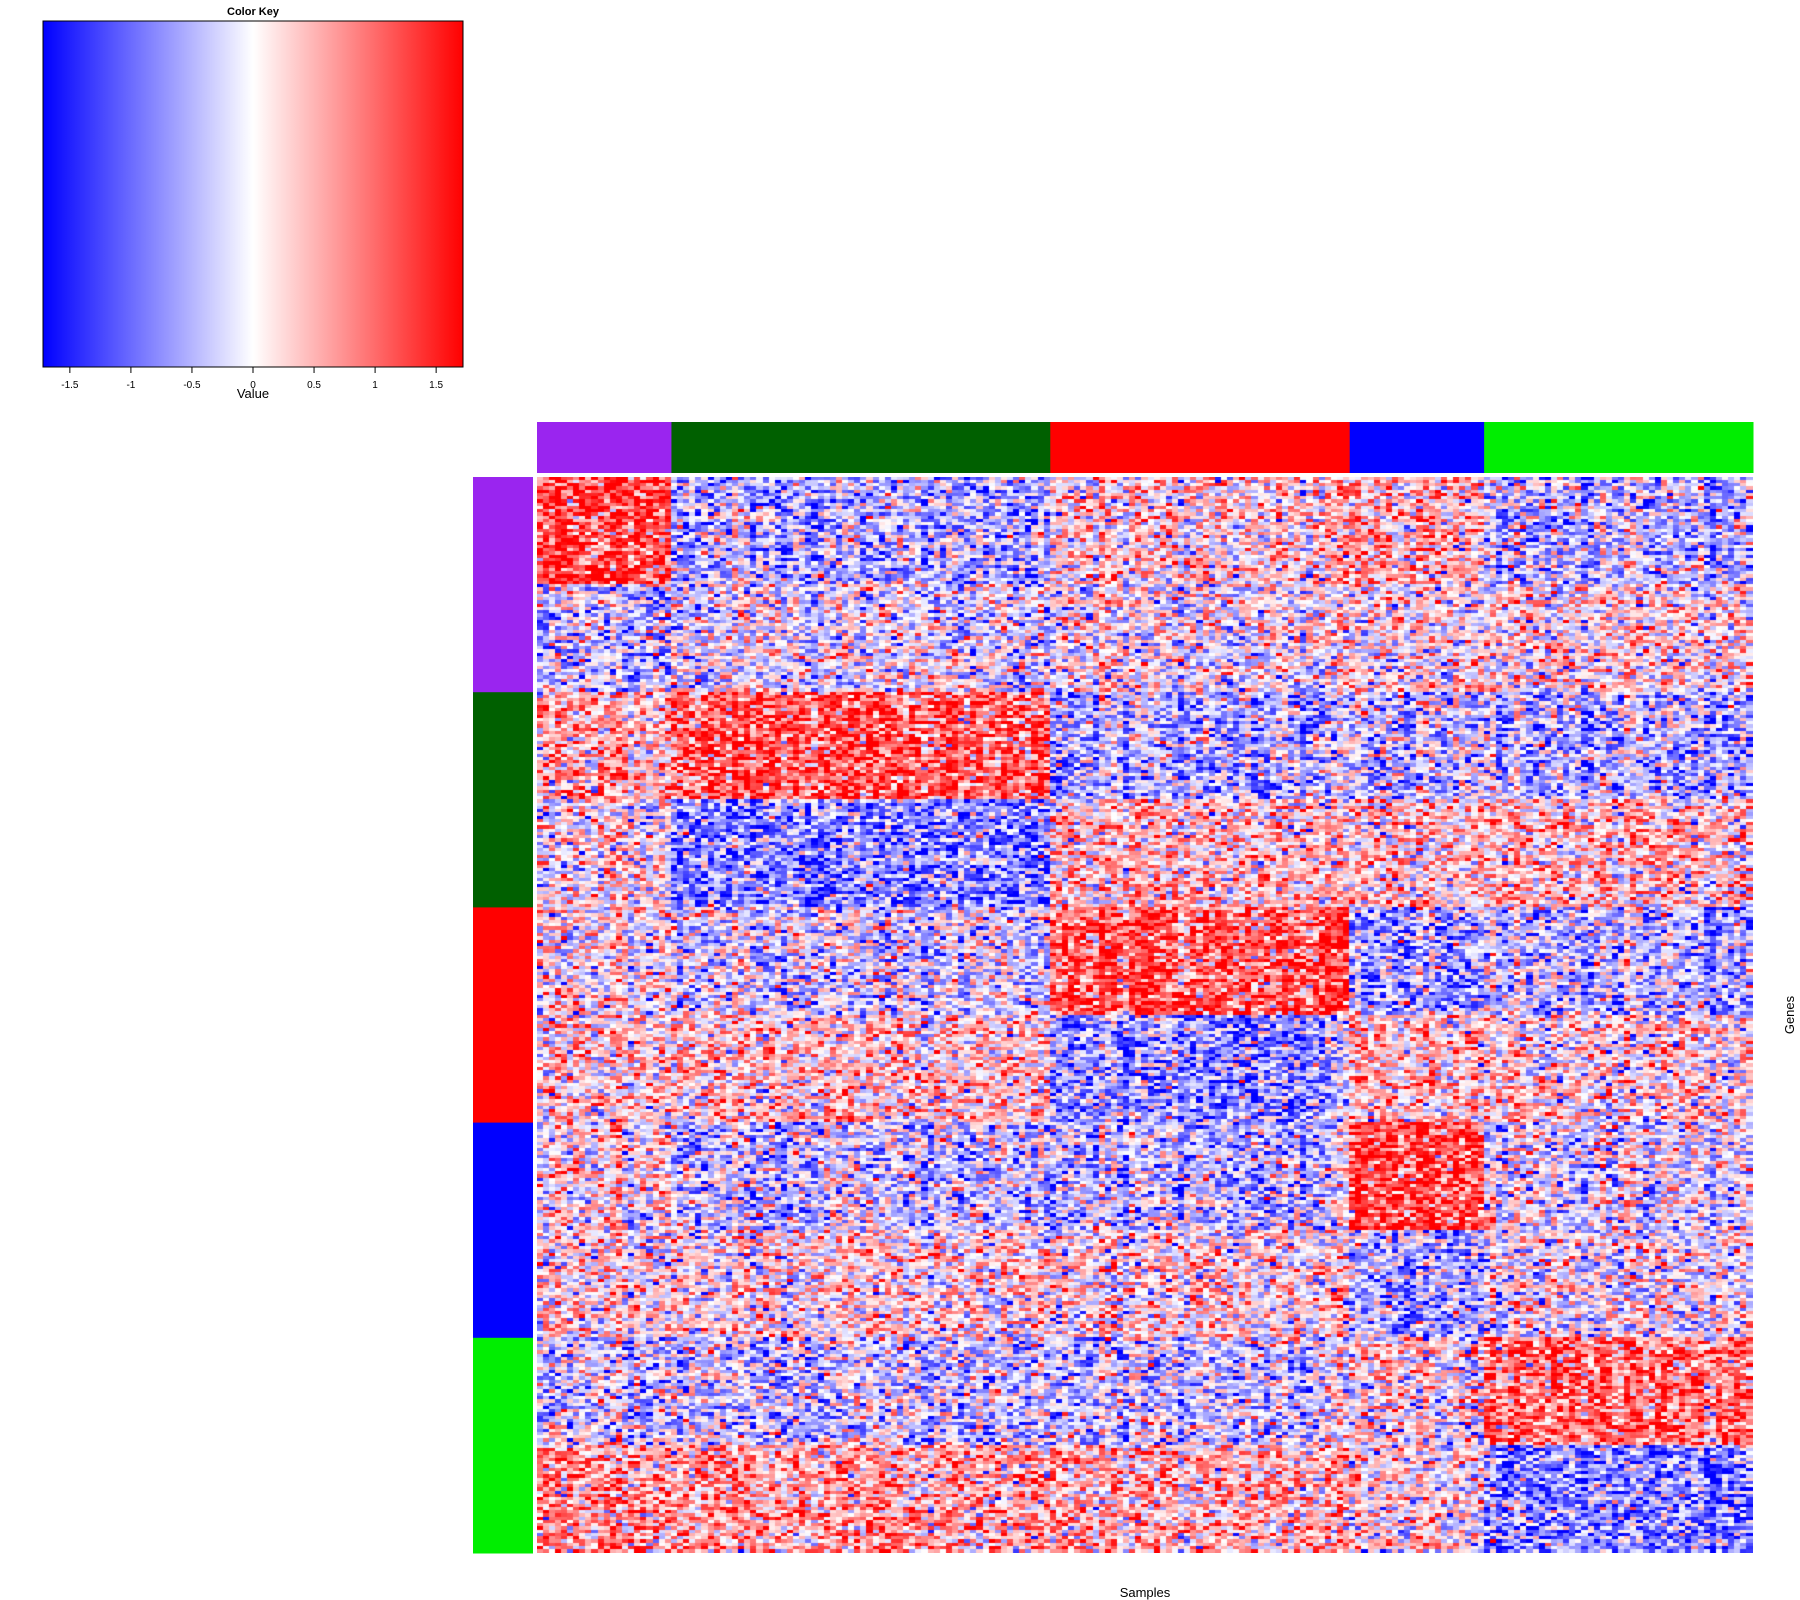  What do you see at coordinates (1417, 447) in the screenshot?
I see `column-group-G4` at bounding box center [1417, 447].